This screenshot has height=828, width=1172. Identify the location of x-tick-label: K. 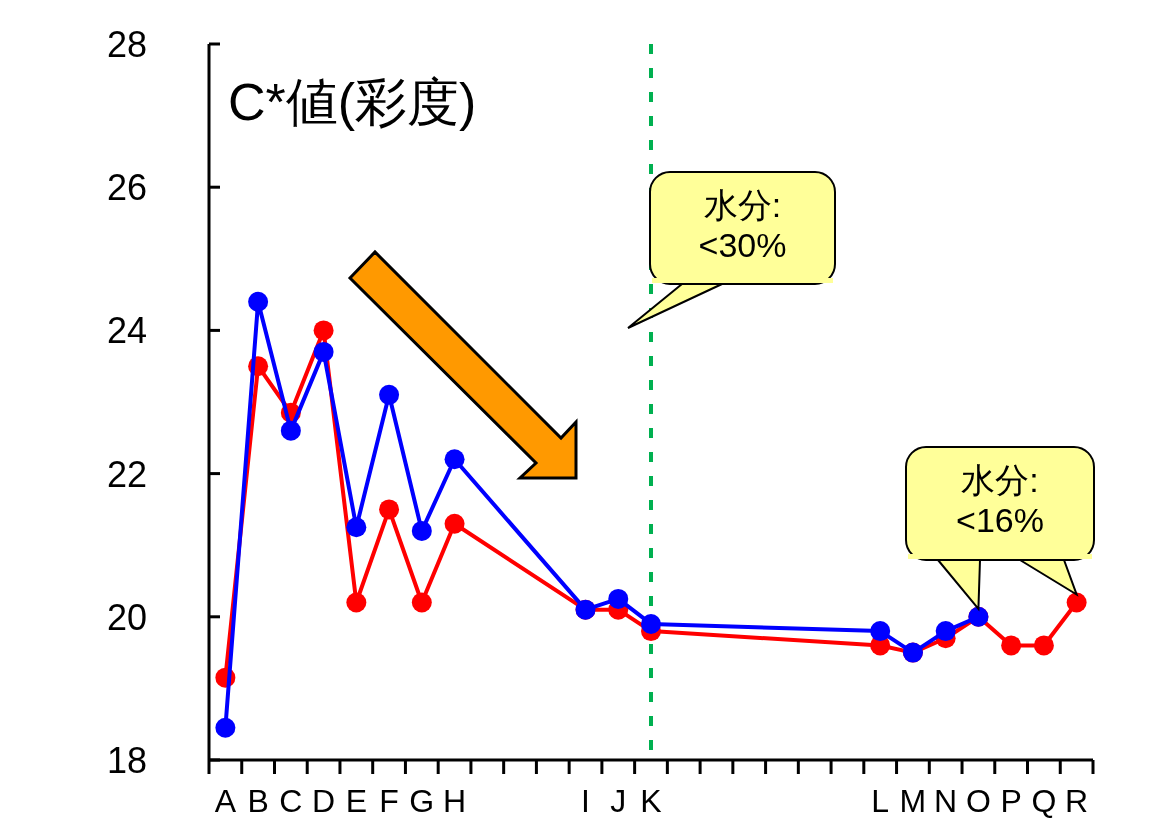
(651, 801).